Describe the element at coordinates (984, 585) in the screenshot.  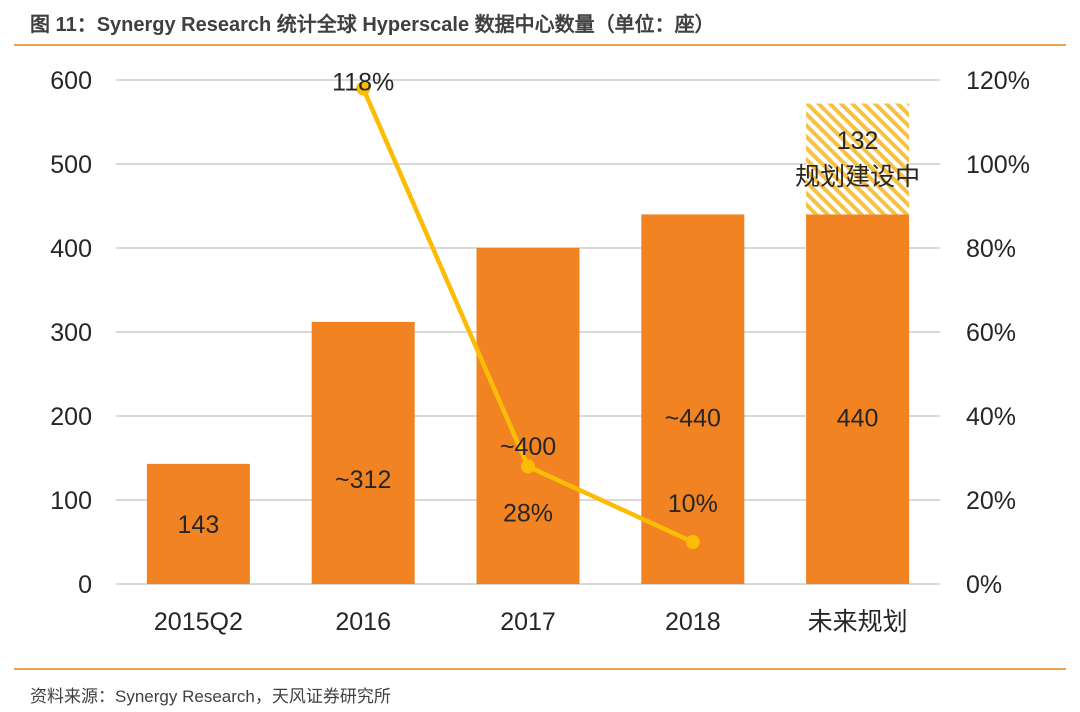
I see `y-right-tick-label: 0%` at that location.